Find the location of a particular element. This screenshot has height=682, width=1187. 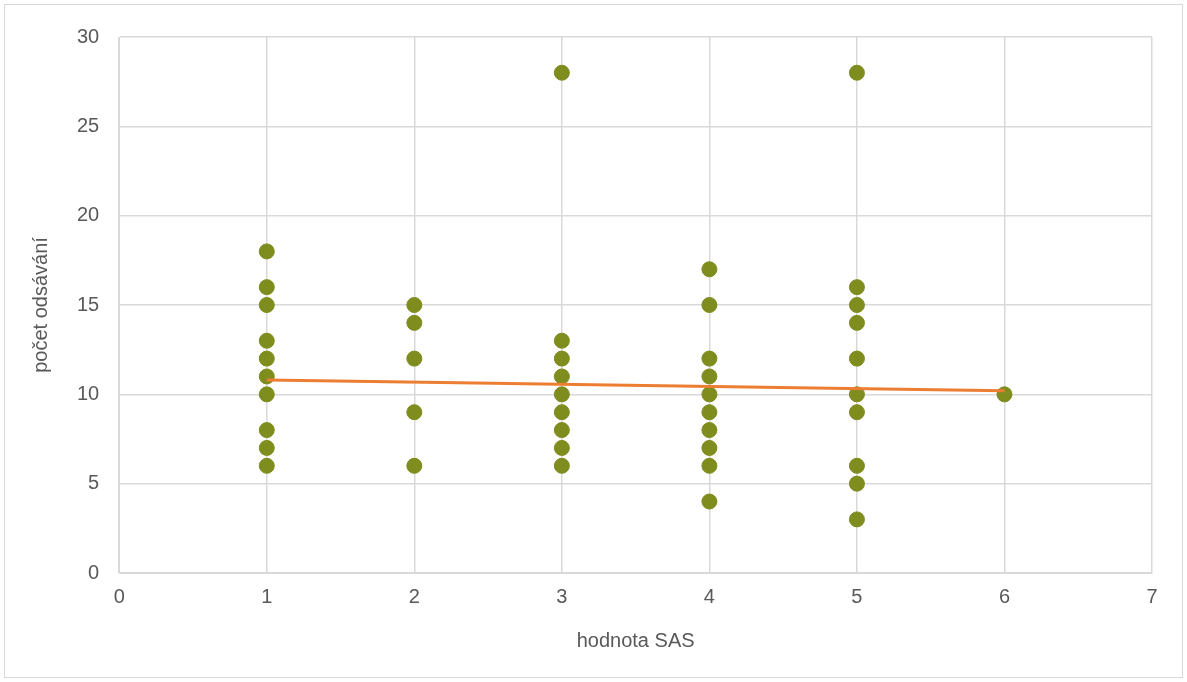

y-tick-label: 30 is located at coordinates (88, 35).